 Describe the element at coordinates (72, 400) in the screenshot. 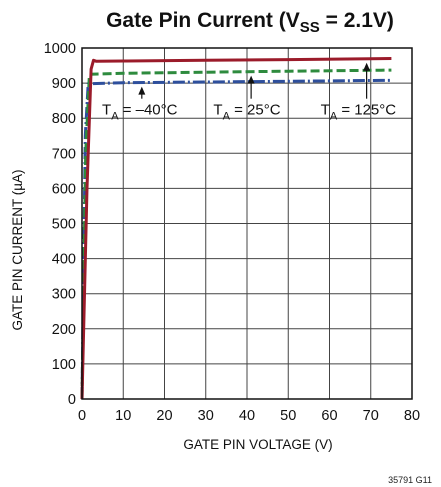

I see `y-tick-label: 0` at that location.